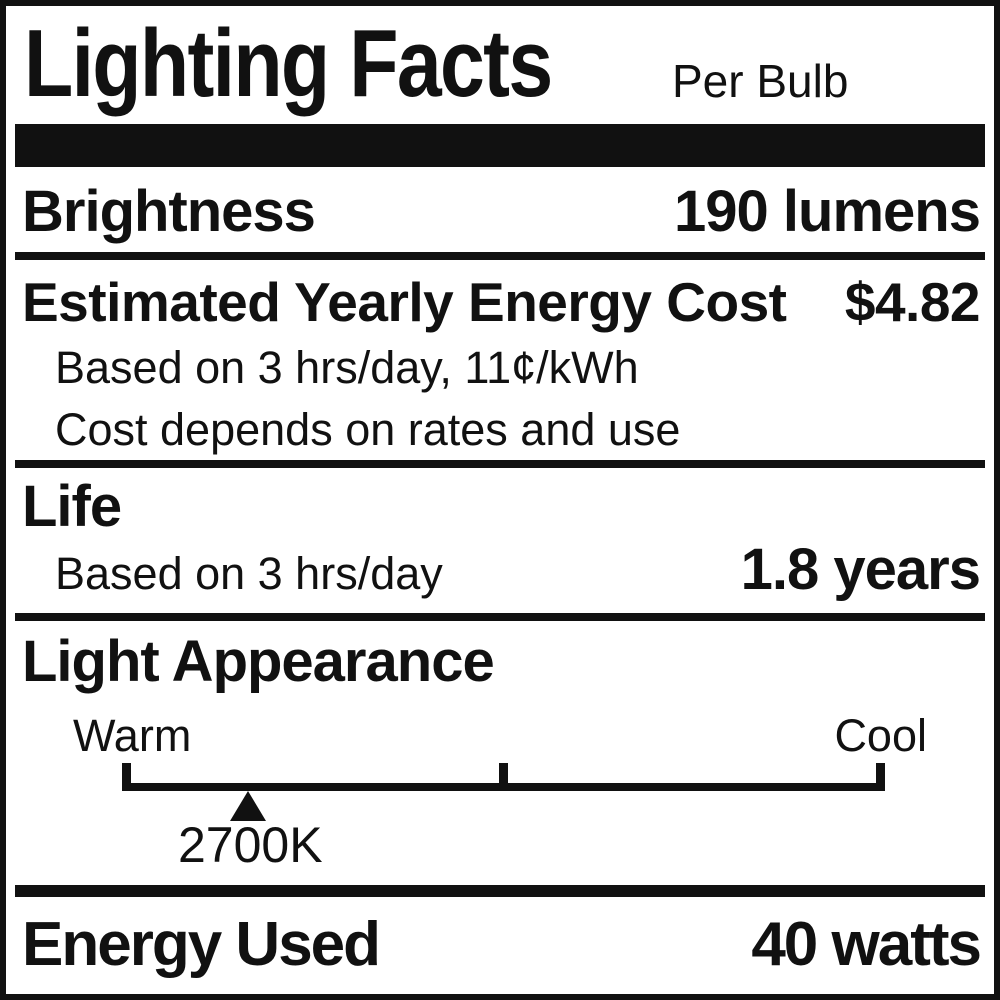 The image size is (1000, 1000). I want to click on energy-cost-row: Estimated Yearly Energy Cost $4.82, so click(501, 302).